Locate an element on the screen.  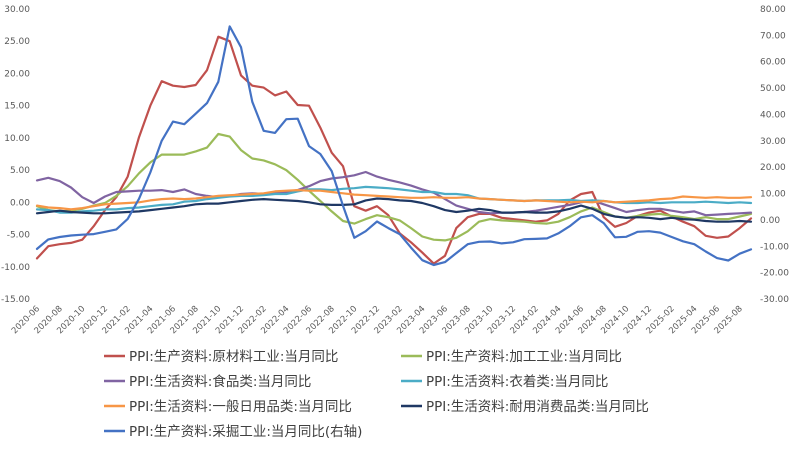
left-y-tick-label: 0.00 is located at coordinates (20, 203).